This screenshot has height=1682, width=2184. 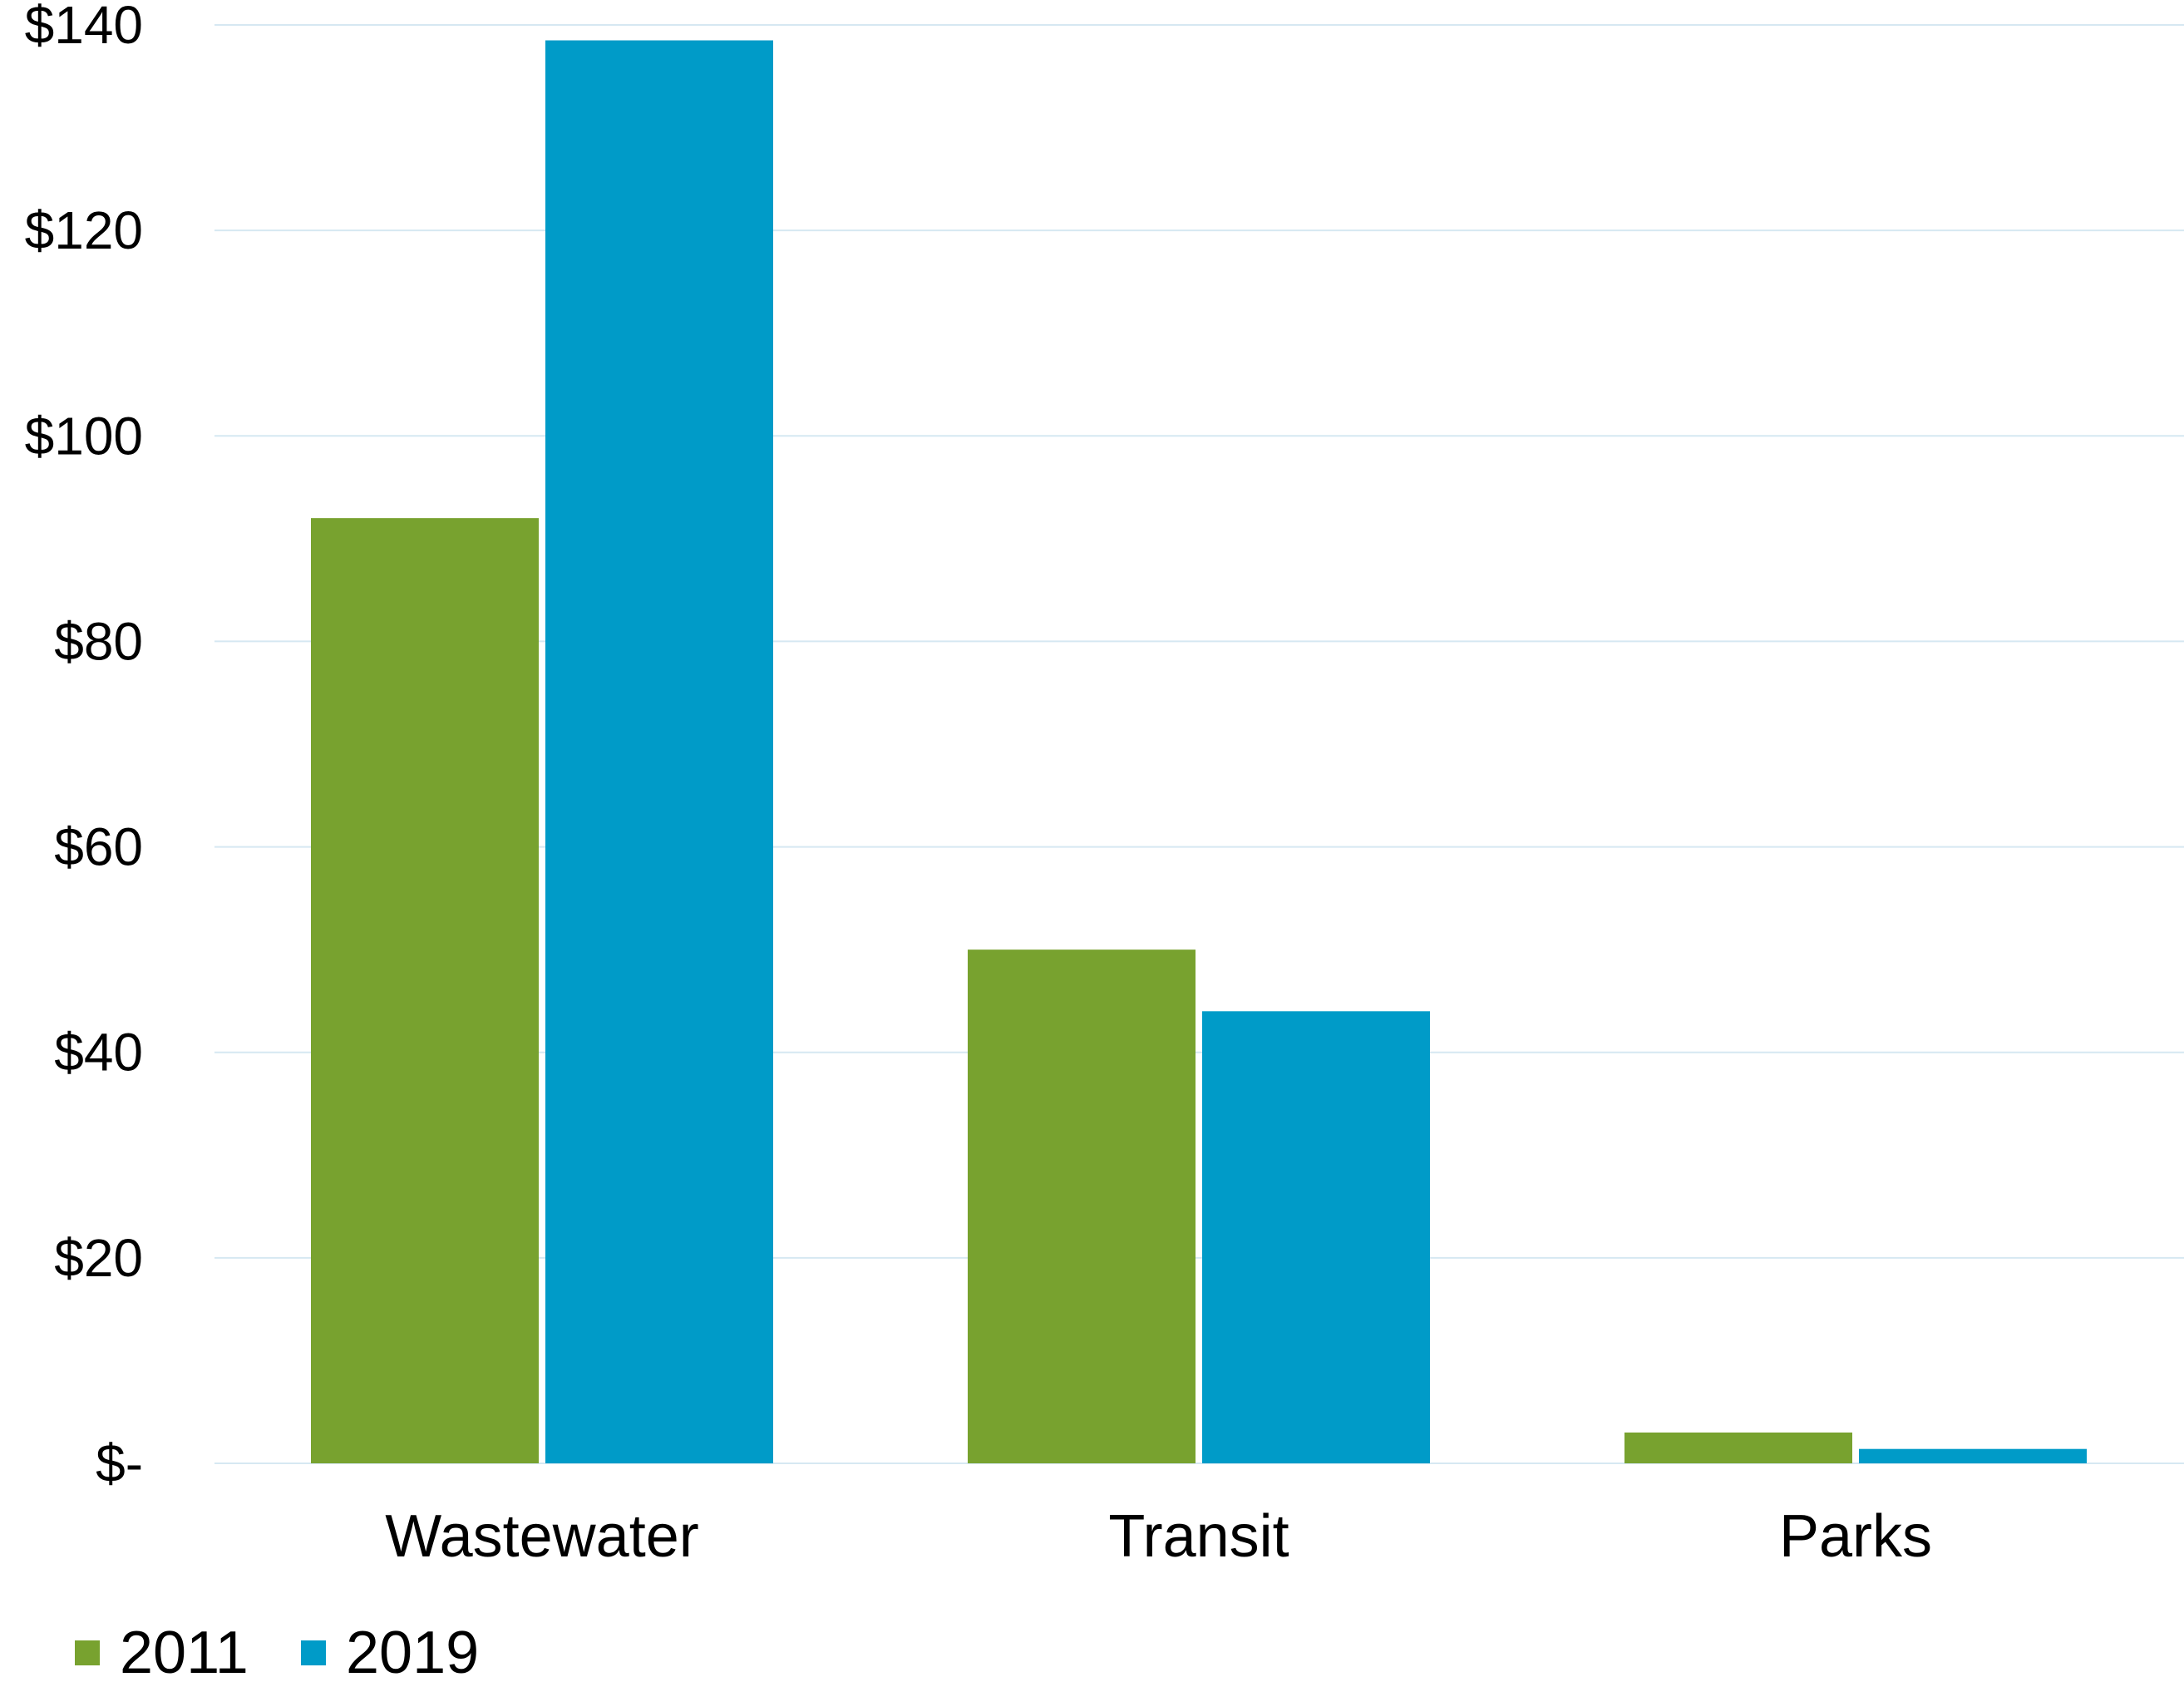 What do you see at coordinates (277, 1651) in the screenshot?
I see `legend: 2011 2019` at bounding box center [277, 1651].